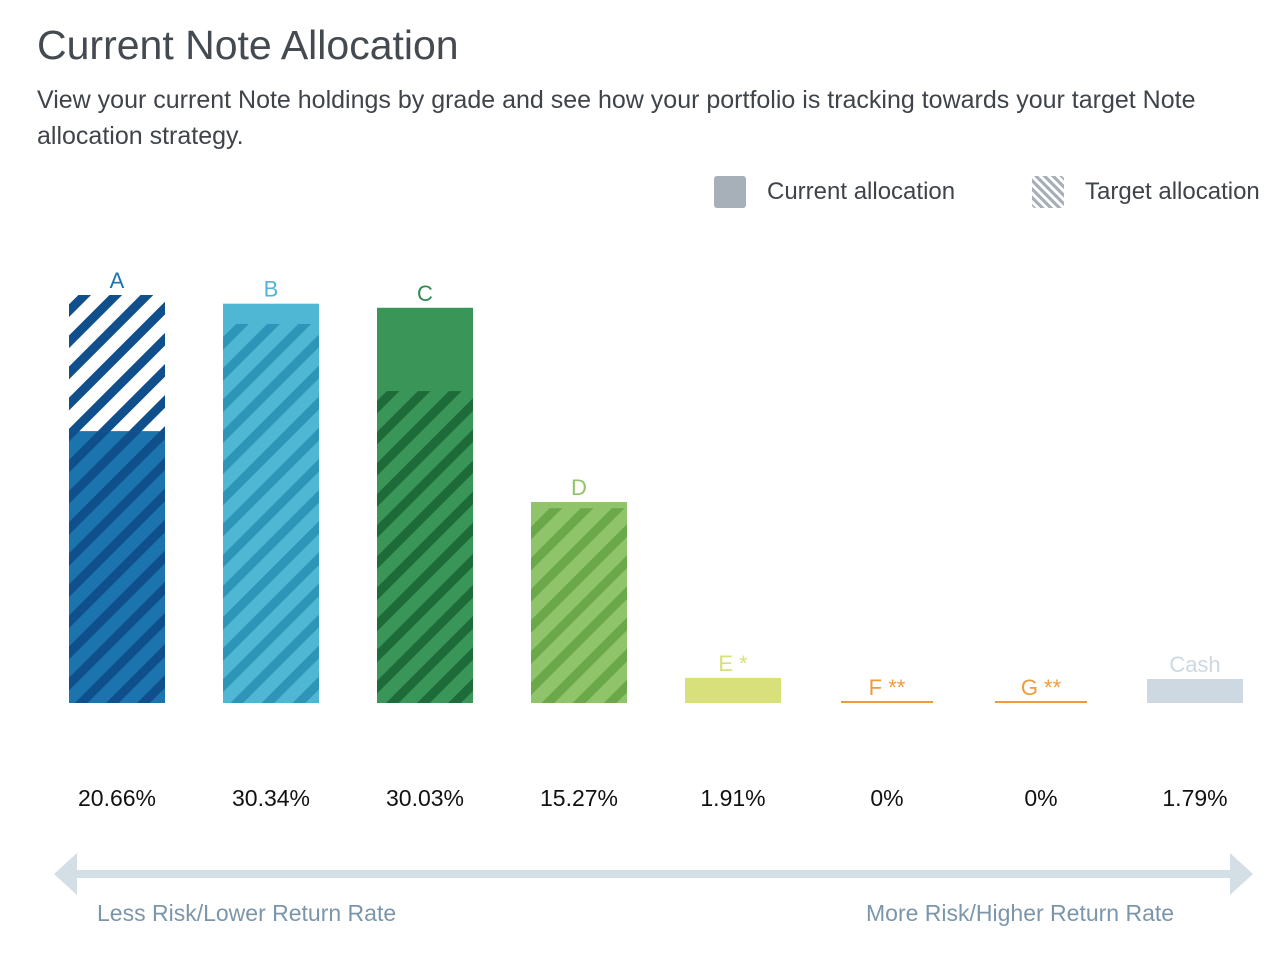 The height and width of the screenshot is (968, 1286). What do you see at coordinates (1048, 192) in the screenshot?
I see `legend-target-swatch` at bounding box center [1048, 192].